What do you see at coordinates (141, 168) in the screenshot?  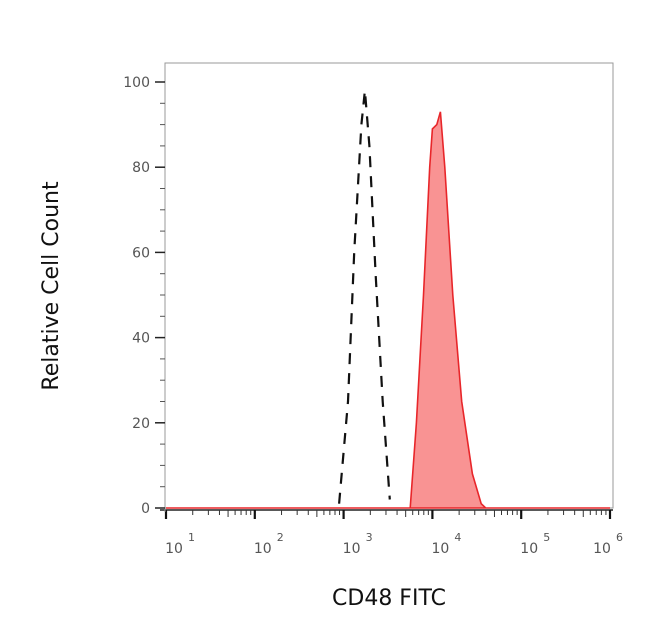 I see `y-tick-label: 80` at bounding box center [141, 168].